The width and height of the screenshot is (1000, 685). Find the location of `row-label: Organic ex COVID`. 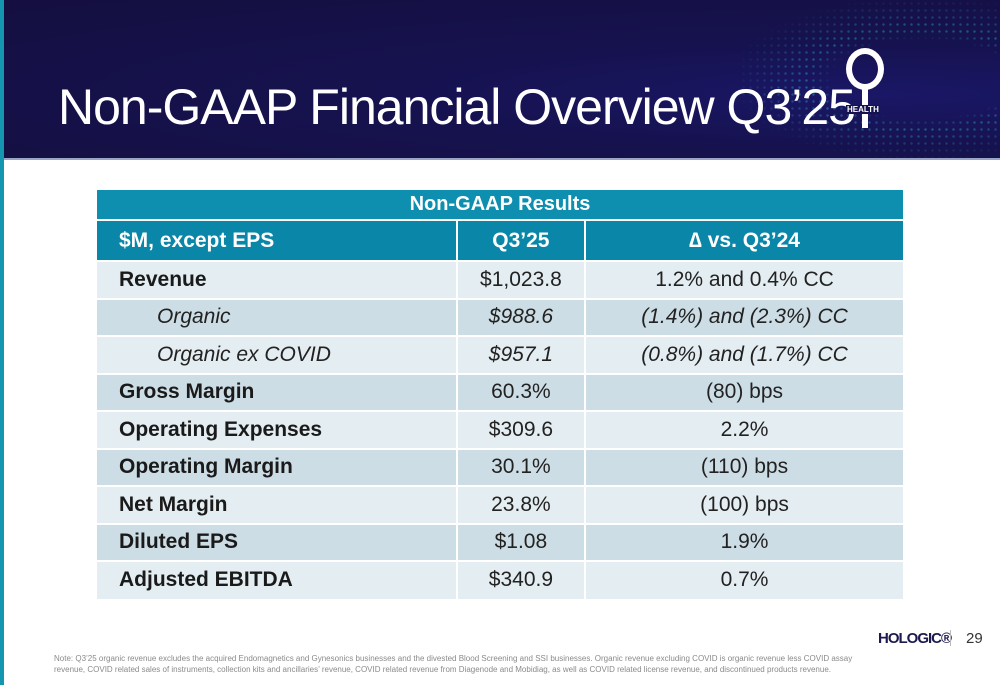

row-label: Organic ex COVID is located at coordinates (277, 354).